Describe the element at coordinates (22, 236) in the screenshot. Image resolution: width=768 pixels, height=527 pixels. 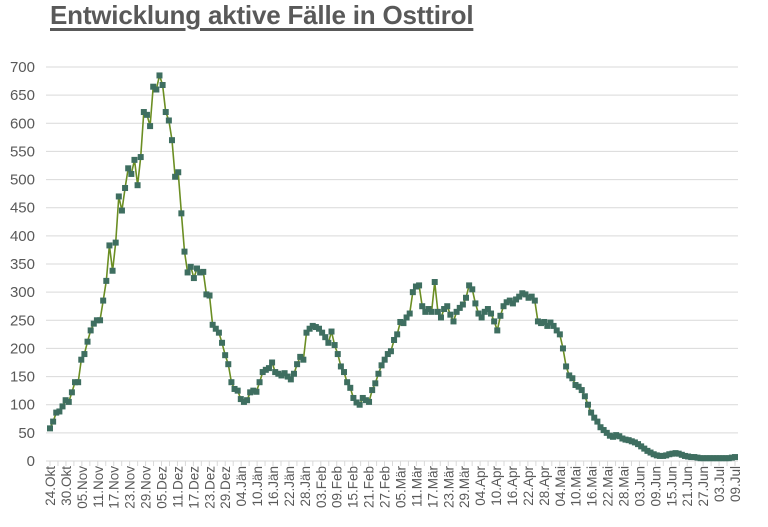
I see `y-tick-label: 400` at that location.